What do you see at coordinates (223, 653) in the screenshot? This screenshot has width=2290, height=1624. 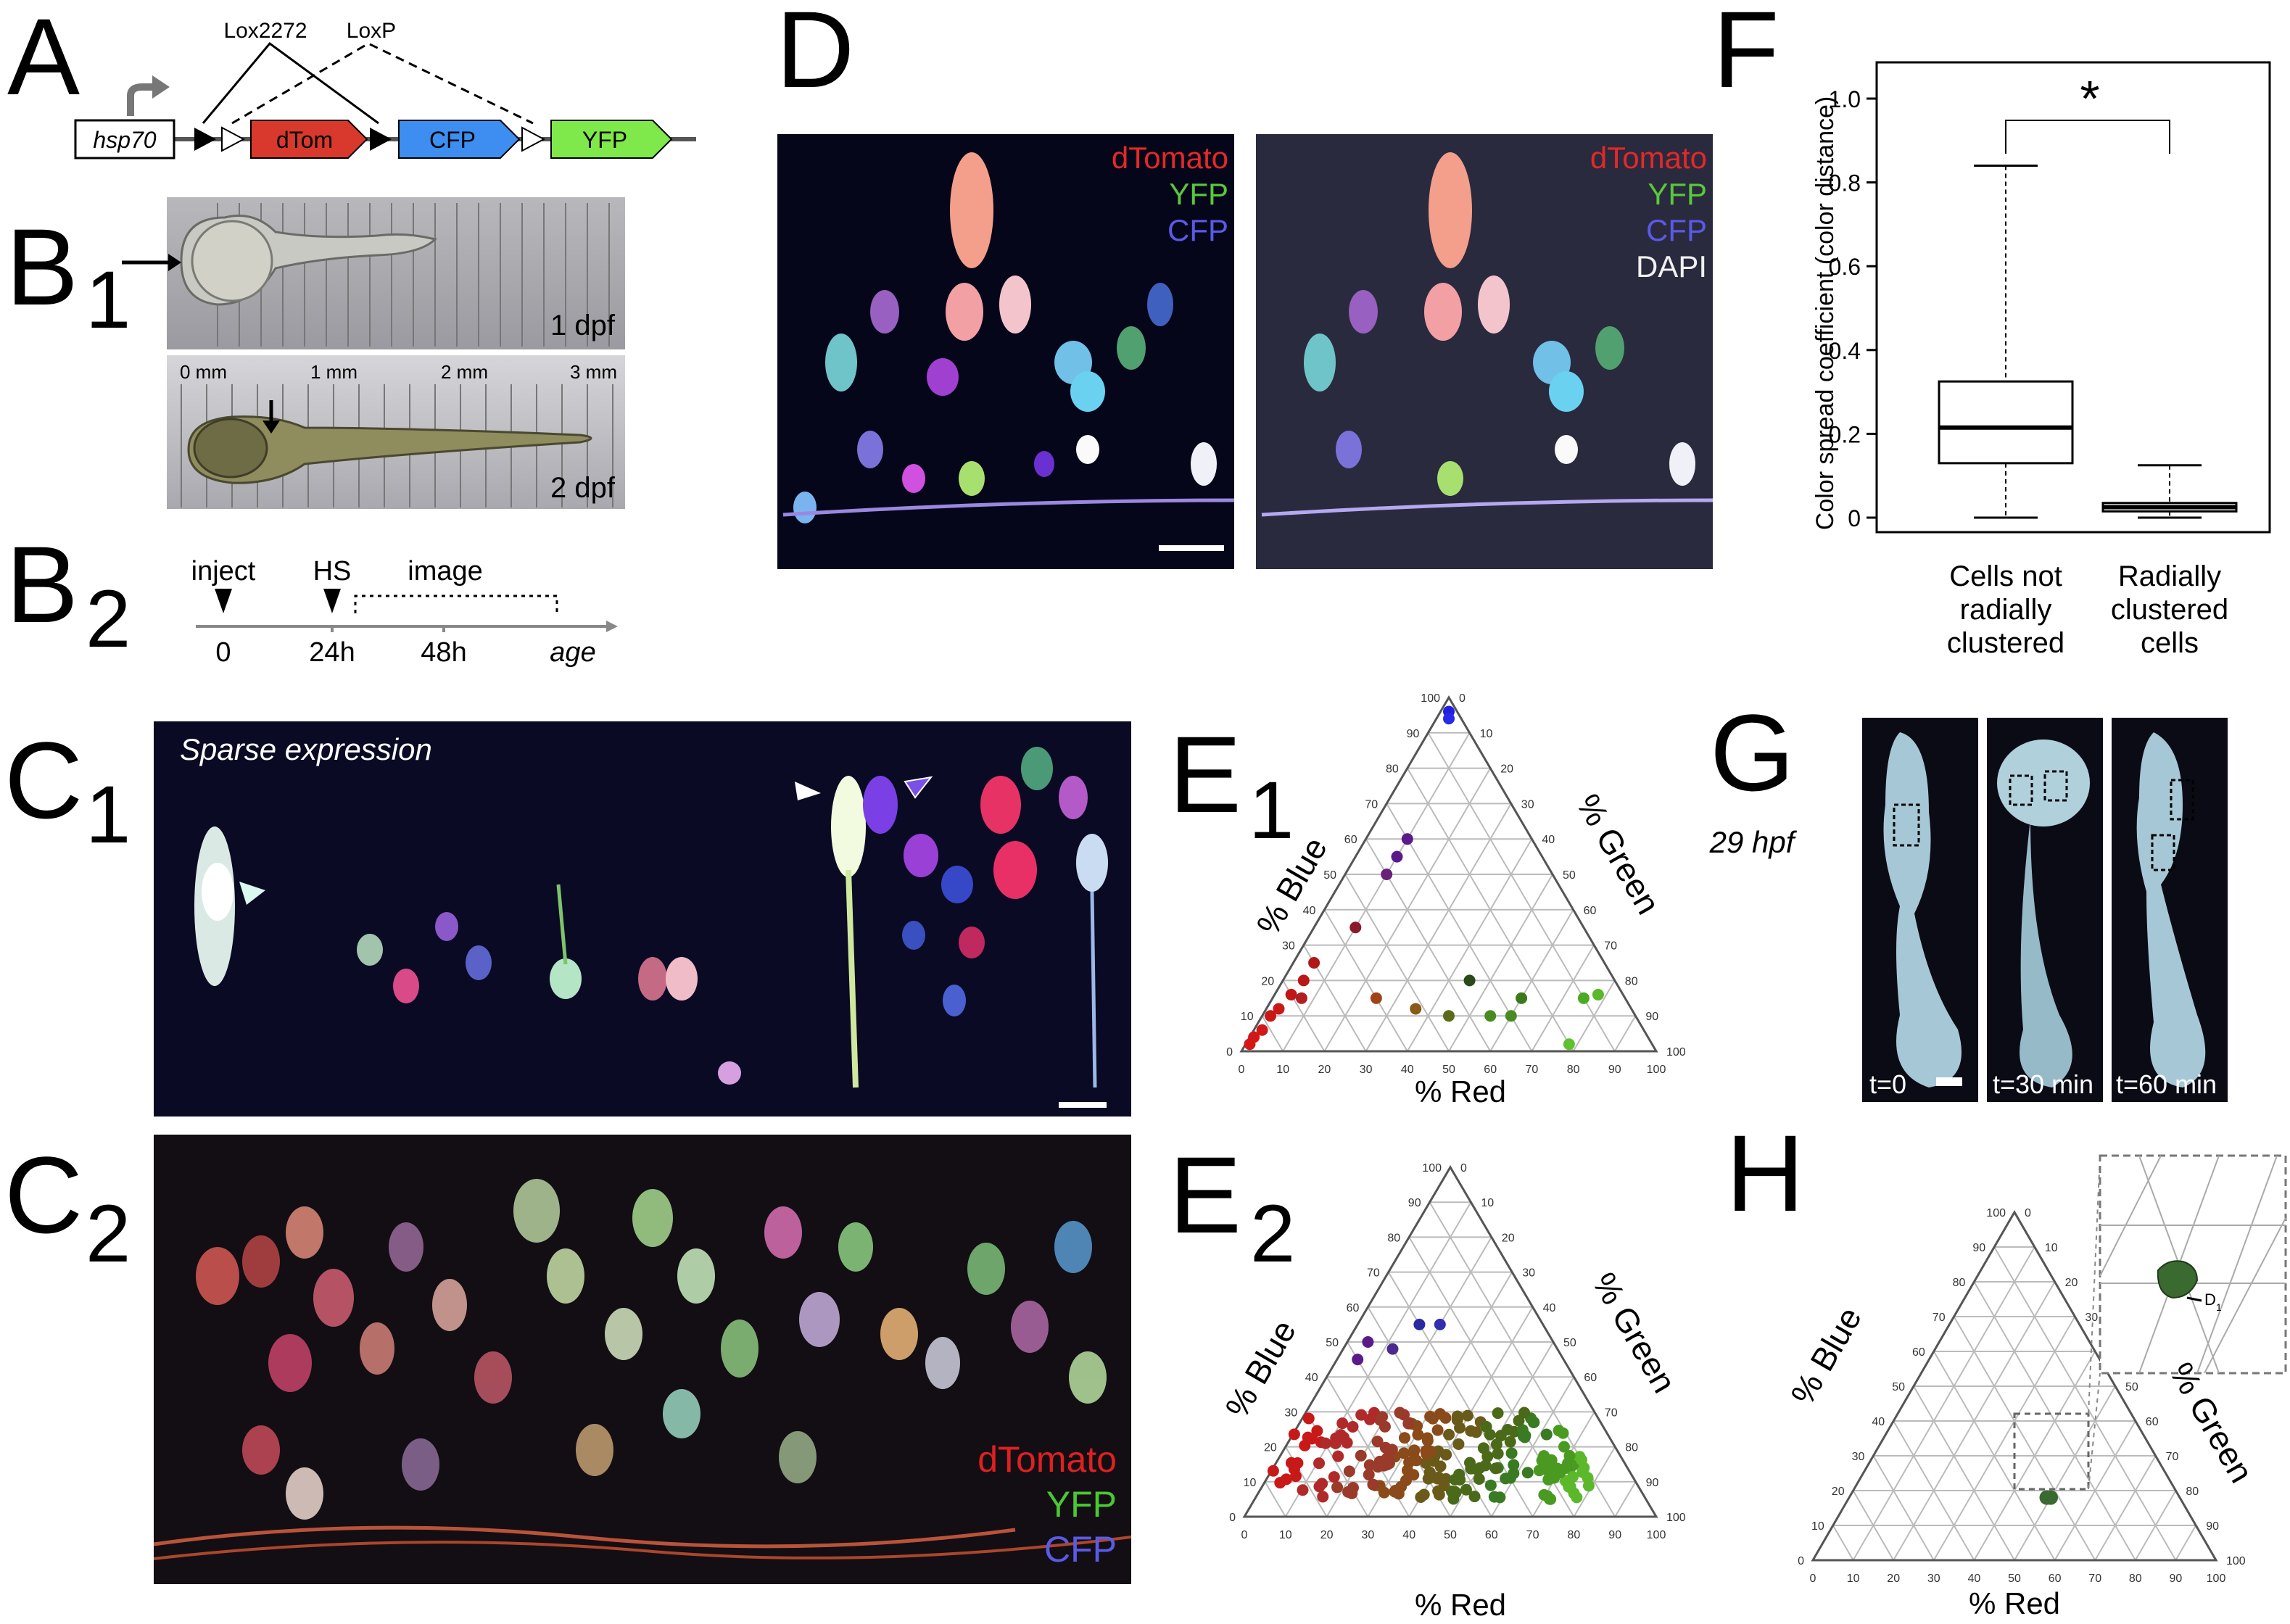 I see `tick-0-label: 0` at bounding box center [223, 653].